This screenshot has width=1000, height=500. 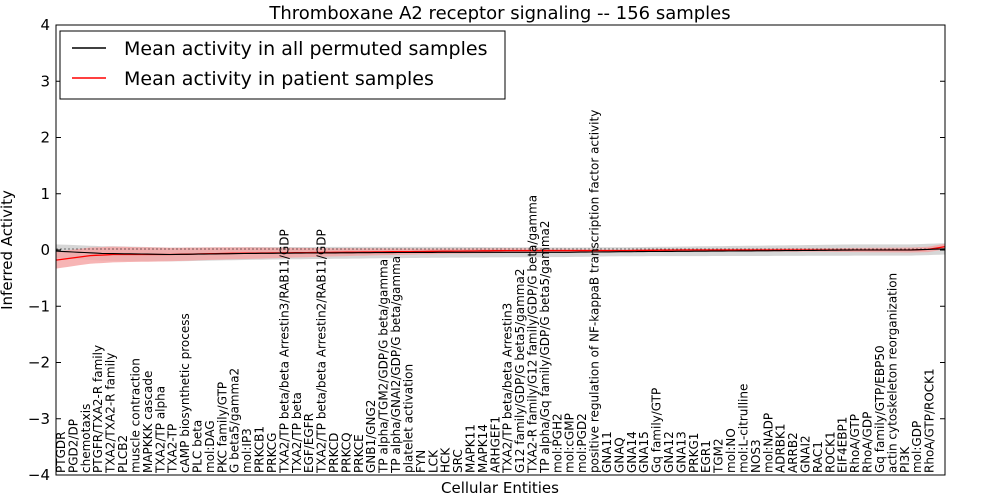 I want to click on x-tick-label: EGR1, so click(x=706, y=456).